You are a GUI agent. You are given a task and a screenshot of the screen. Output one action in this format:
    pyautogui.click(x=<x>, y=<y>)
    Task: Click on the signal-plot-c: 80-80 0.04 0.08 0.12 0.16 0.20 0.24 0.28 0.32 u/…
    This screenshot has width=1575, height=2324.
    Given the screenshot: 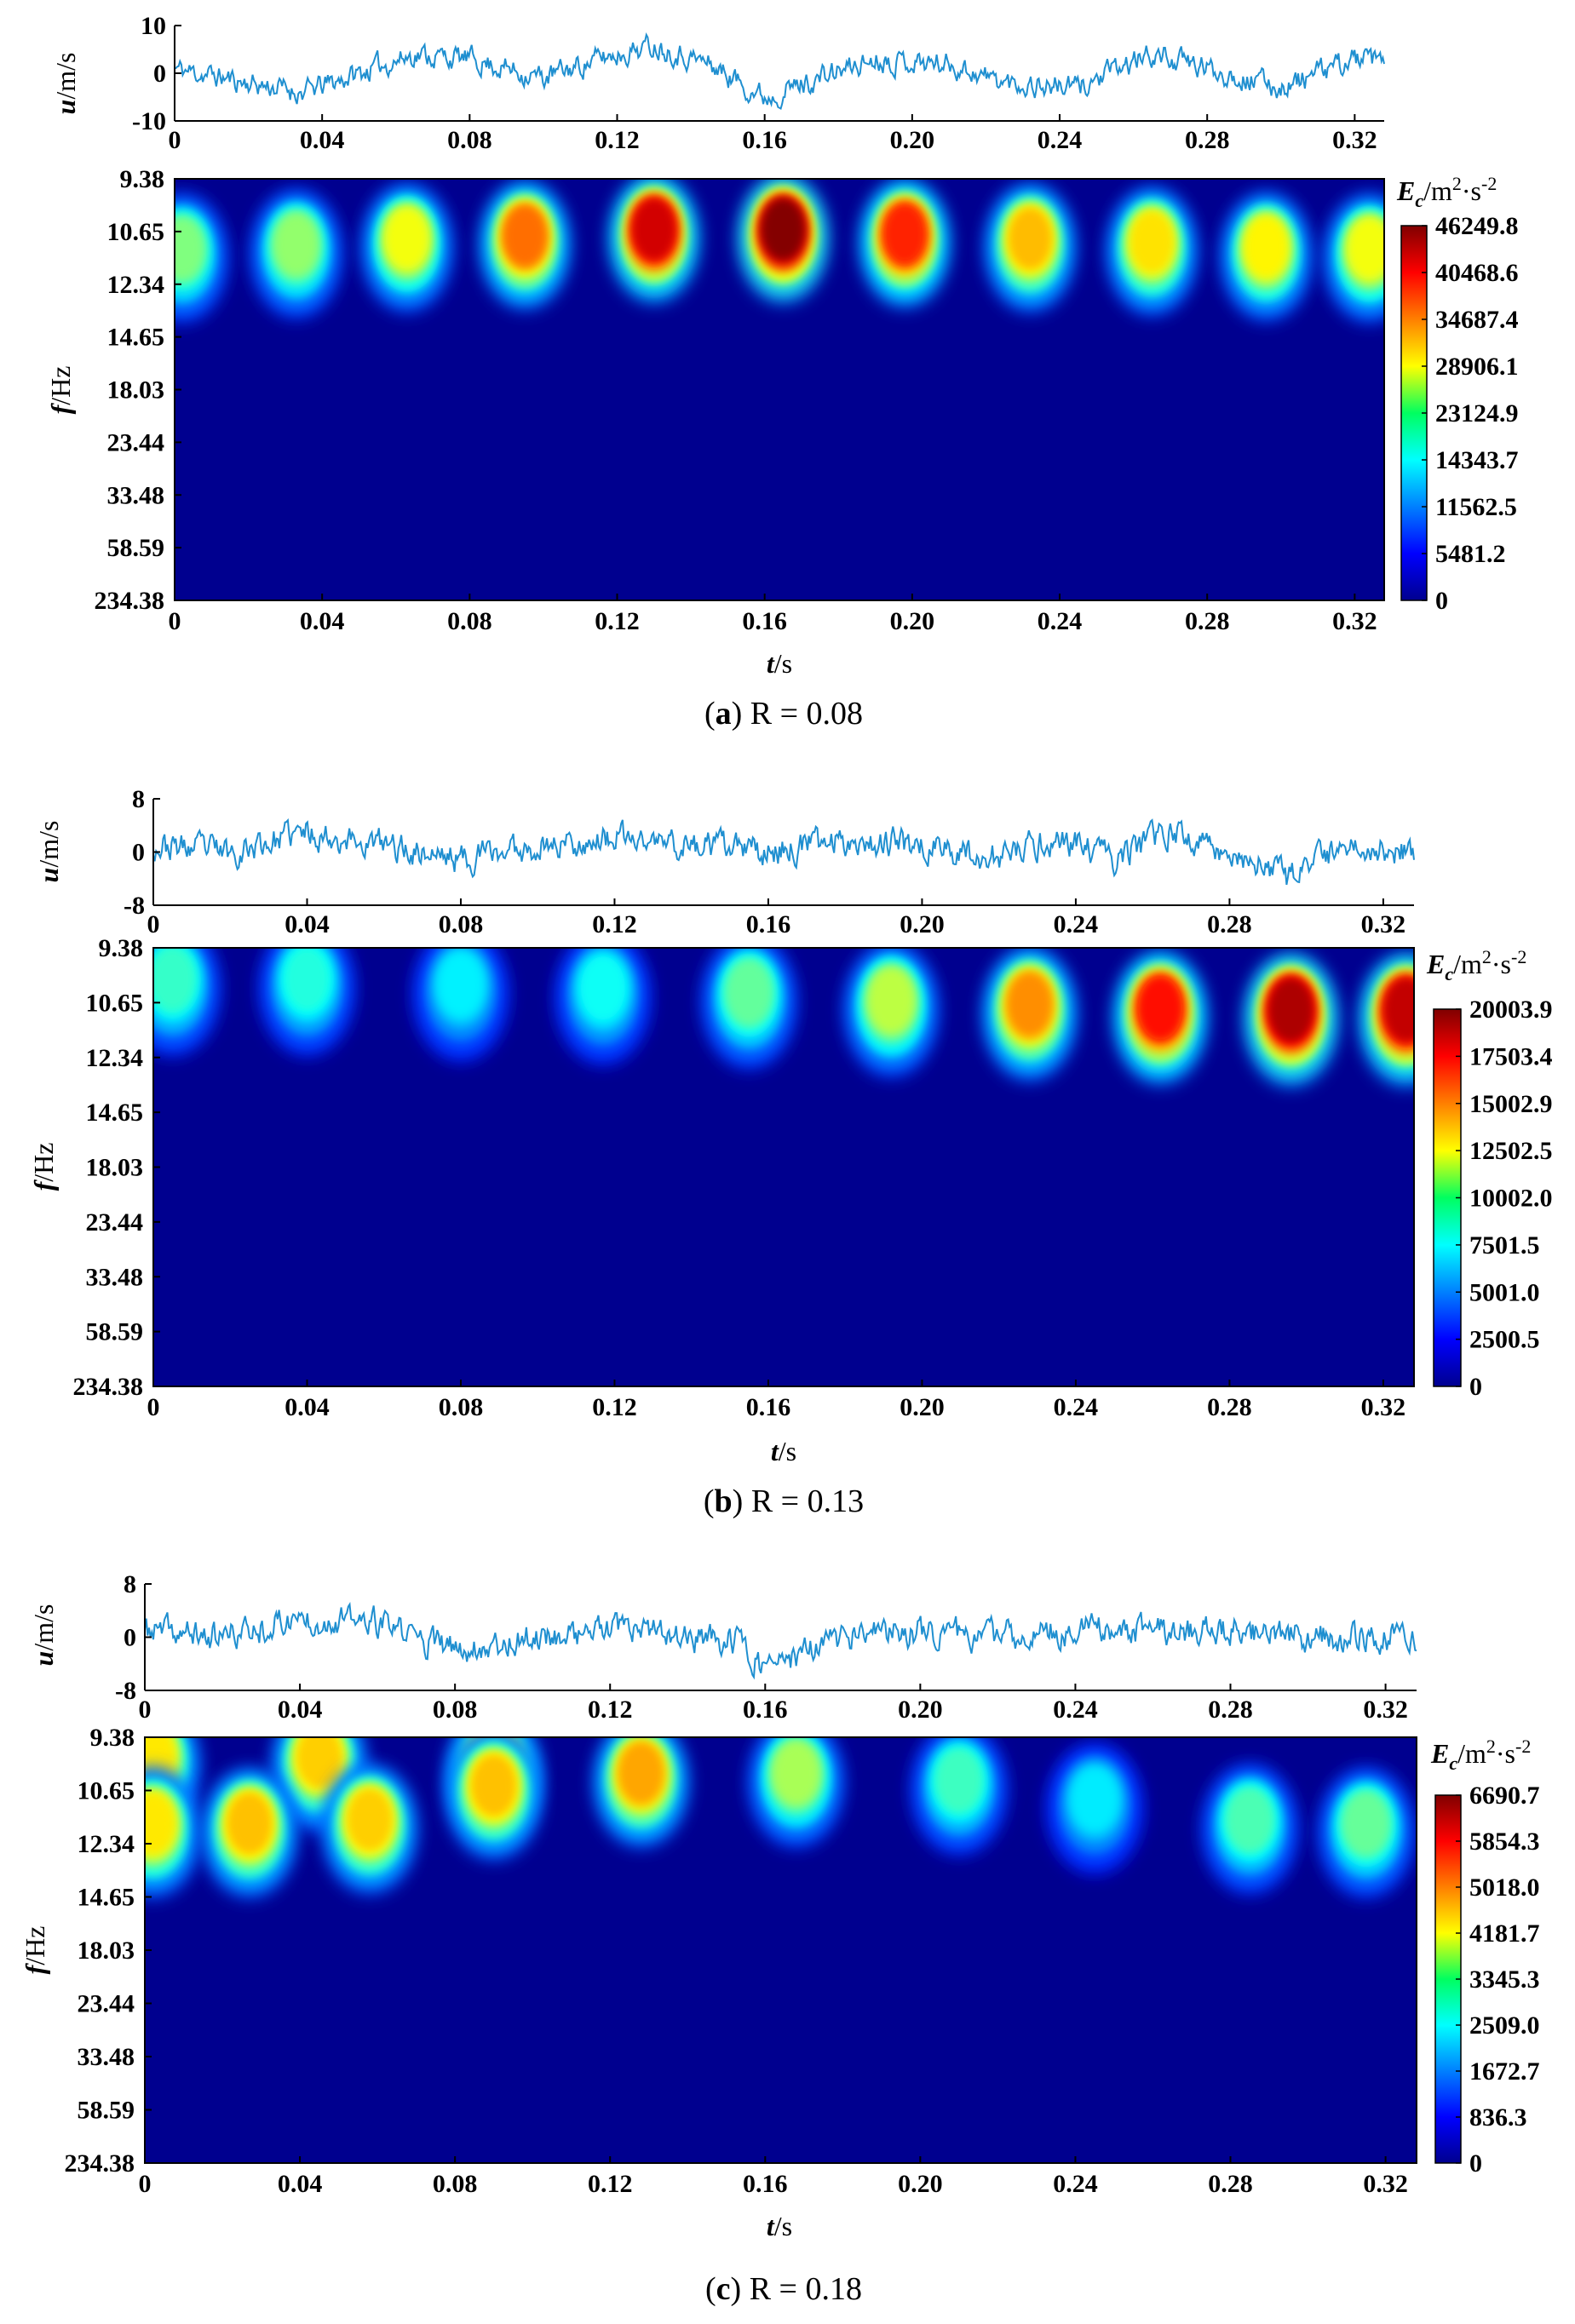 What is the action you would take?
    pyautogui.click(x=722, y=1647)
    